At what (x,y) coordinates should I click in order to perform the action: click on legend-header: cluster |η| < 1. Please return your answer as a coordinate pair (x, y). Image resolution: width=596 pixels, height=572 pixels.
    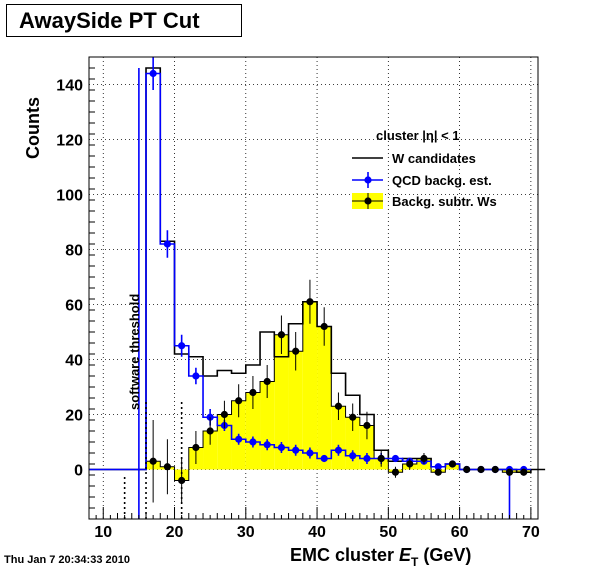
    Looking at the image, I should click on (418, 135).